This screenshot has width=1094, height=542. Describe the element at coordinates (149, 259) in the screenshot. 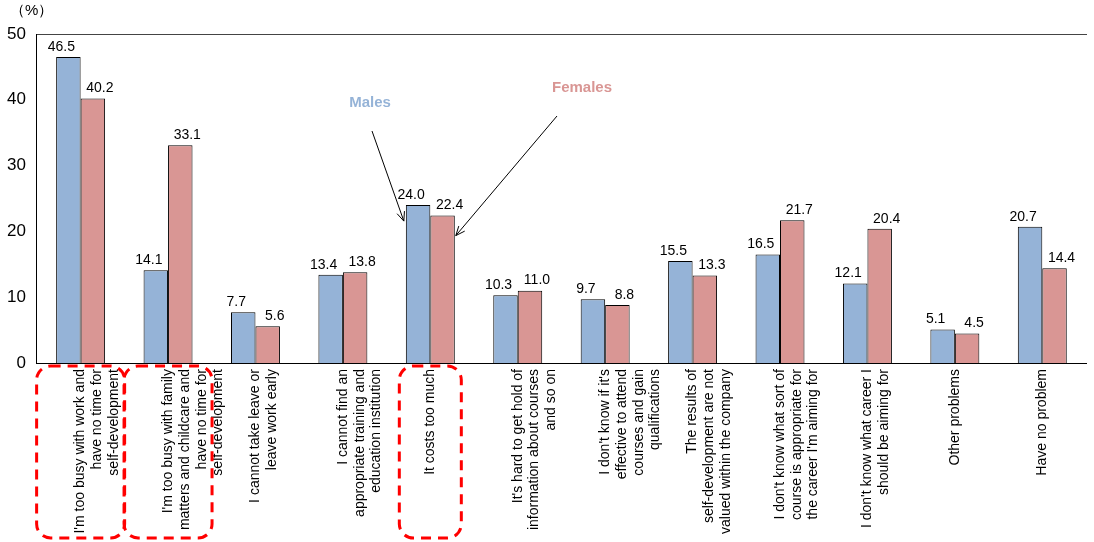

I see `data-label: 14.1` at that location.